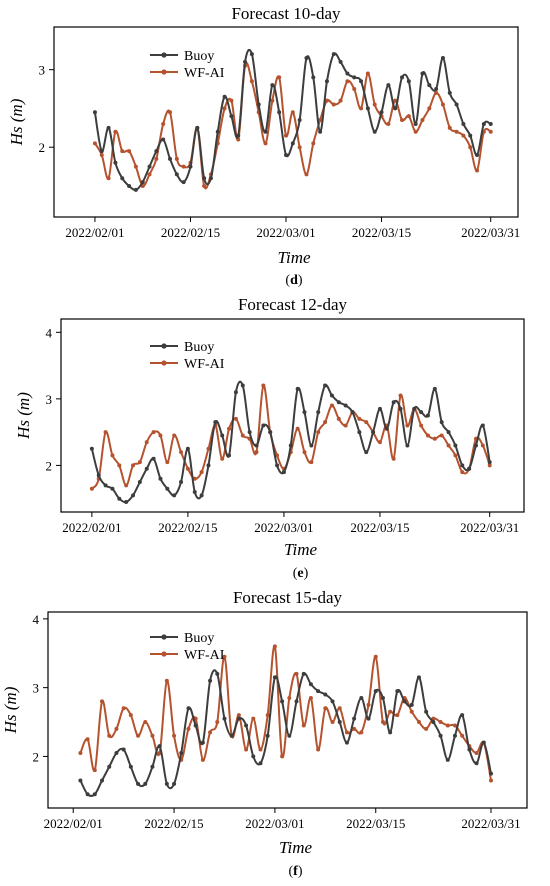 The height and width of the screenshot is (886, 550). What do you see at coordinates (288, 597) in the screenshot?
I see `chart-title: Forecast 15-day` at bounding box center [288, 597].